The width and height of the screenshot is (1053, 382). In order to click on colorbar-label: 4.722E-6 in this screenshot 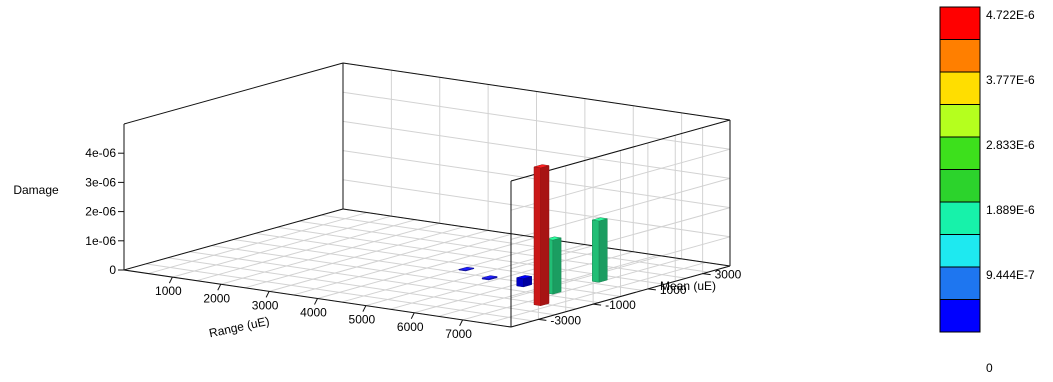, I will do `click(1010, 15)`.